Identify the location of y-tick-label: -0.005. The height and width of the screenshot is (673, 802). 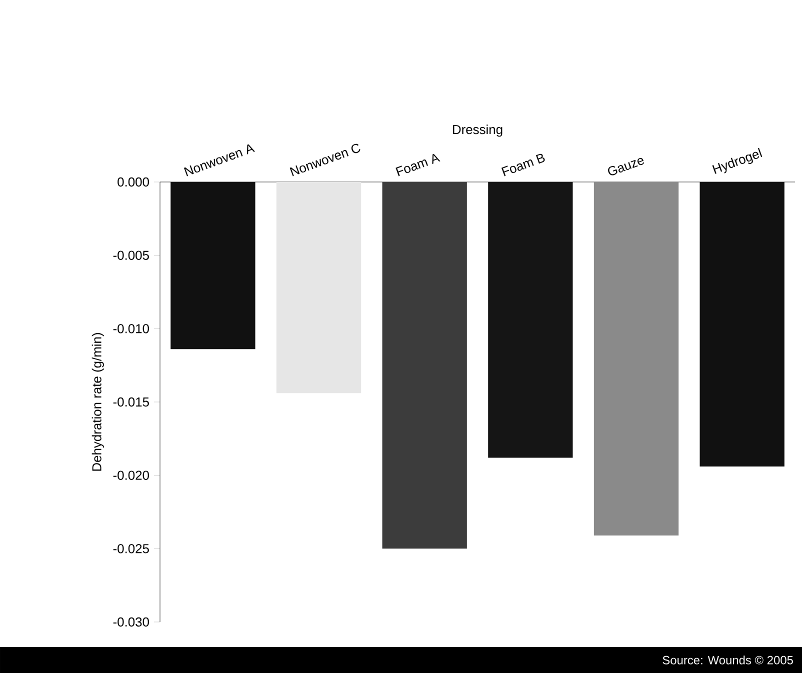
(131, 255).